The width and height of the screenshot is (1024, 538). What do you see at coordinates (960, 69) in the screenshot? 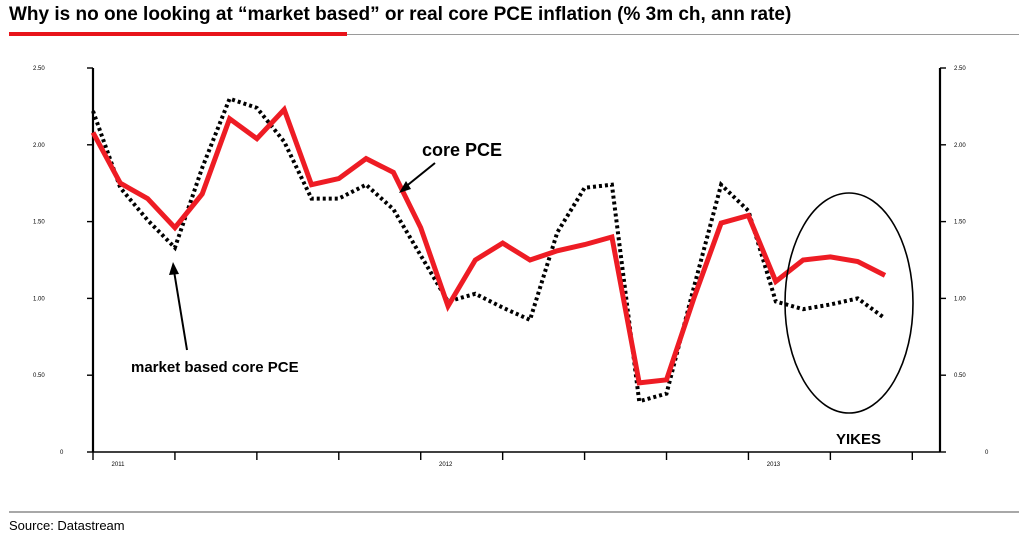
I see `y-tick-label-right: 2.50` at bounding box center [960, 69].